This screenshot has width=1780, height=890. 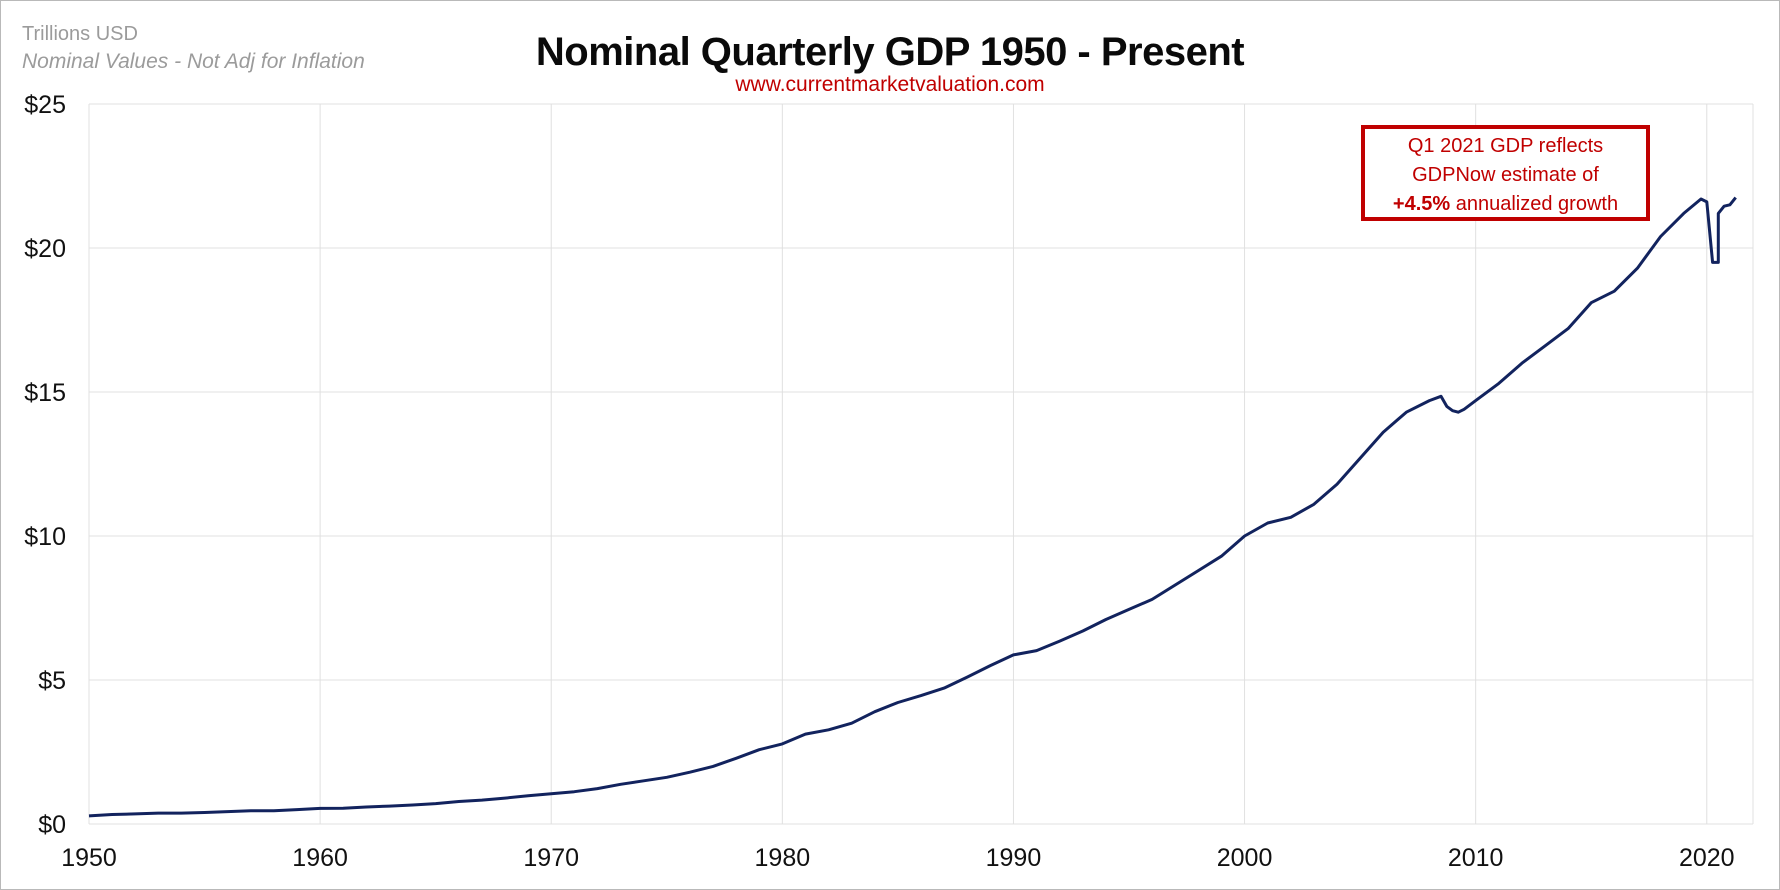 I want to click on x-tick-label: 1990, so click(x=1014, y=858).